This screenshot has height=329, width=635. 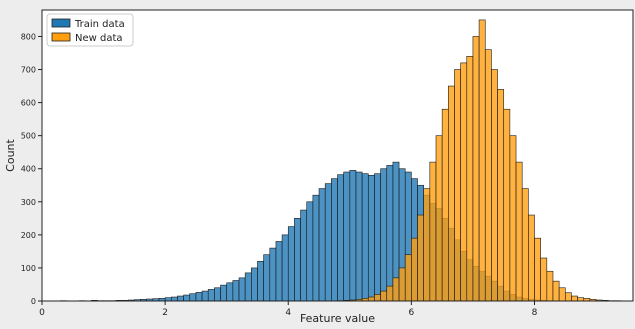 I want to click on legend-swatch-new, so click(x=61, y=37).